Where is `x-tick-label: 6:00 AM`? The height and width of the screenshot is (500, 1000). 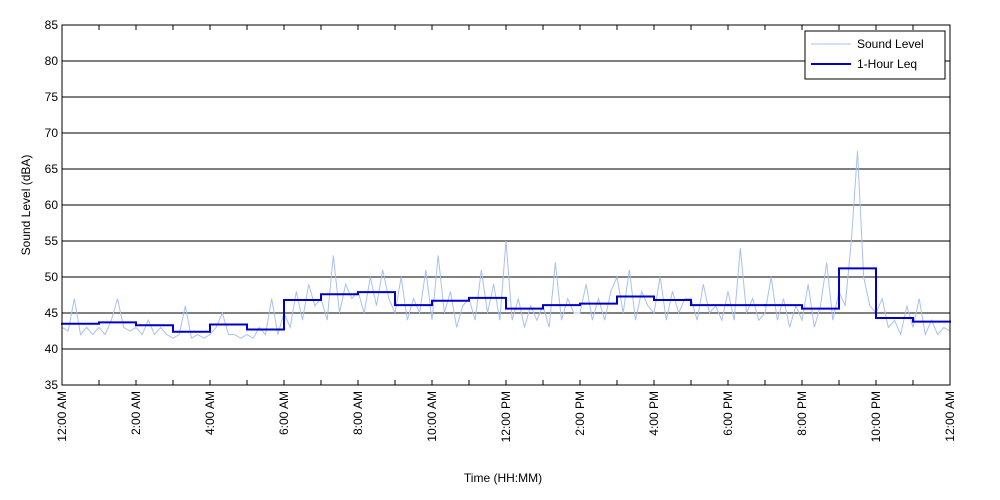 x-tick-label: 6:00 AM is located at coordinates (284, 413).